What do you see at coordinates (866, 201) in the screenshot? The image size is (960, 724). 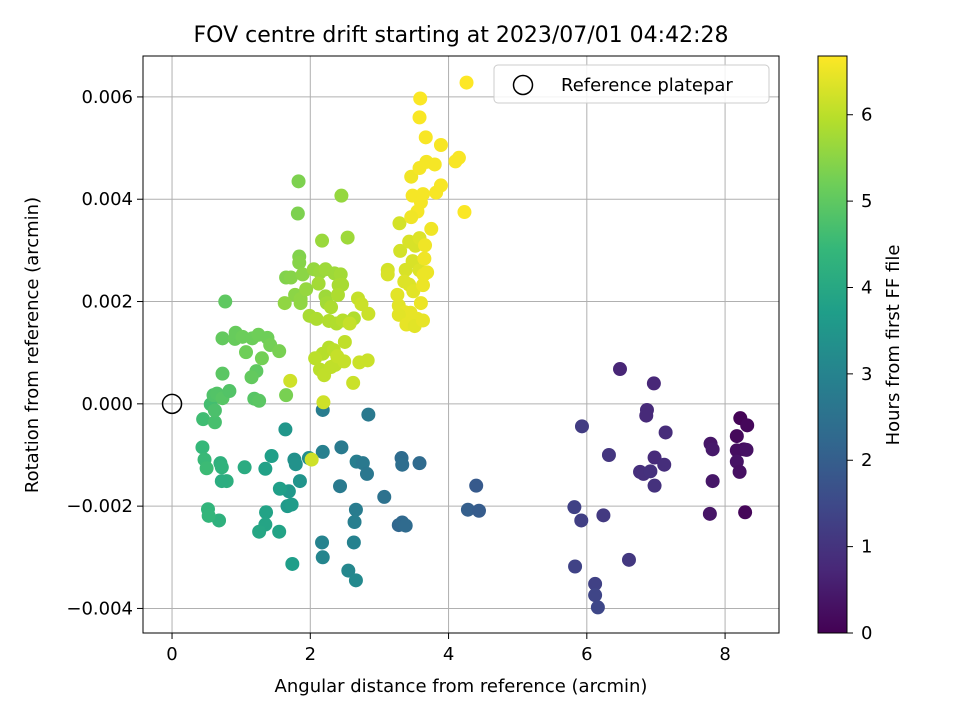 I see `colorbar-tick-label: 5` at bounding box center [866, 201].